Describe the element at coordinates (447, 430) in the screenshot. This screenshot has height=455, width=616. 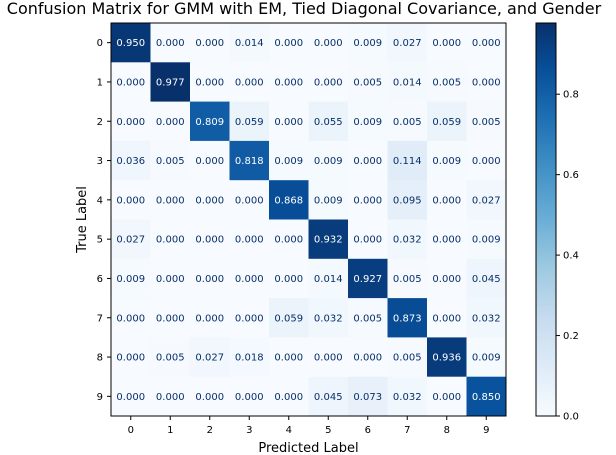
I see `x-tick-label: 8` at that location.